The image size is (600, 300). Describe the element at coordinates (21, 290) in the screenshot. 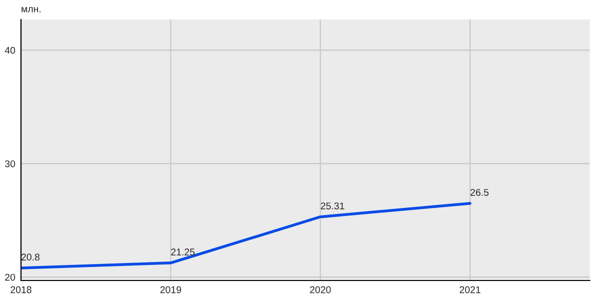

I see `x-tick-label: 2018` at that location.